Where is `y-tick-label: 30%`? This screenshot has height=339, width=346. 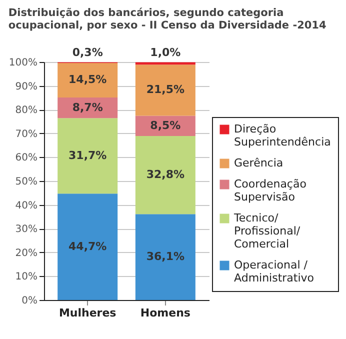 y-tick-label: 30% is located at coordinates (26, 230).